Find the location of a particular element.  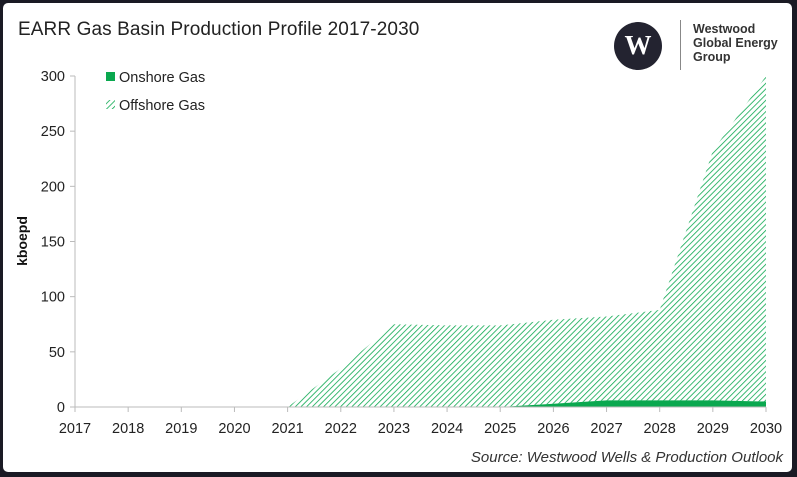

logo-line-3: Group is located at coordinates (712, 57).